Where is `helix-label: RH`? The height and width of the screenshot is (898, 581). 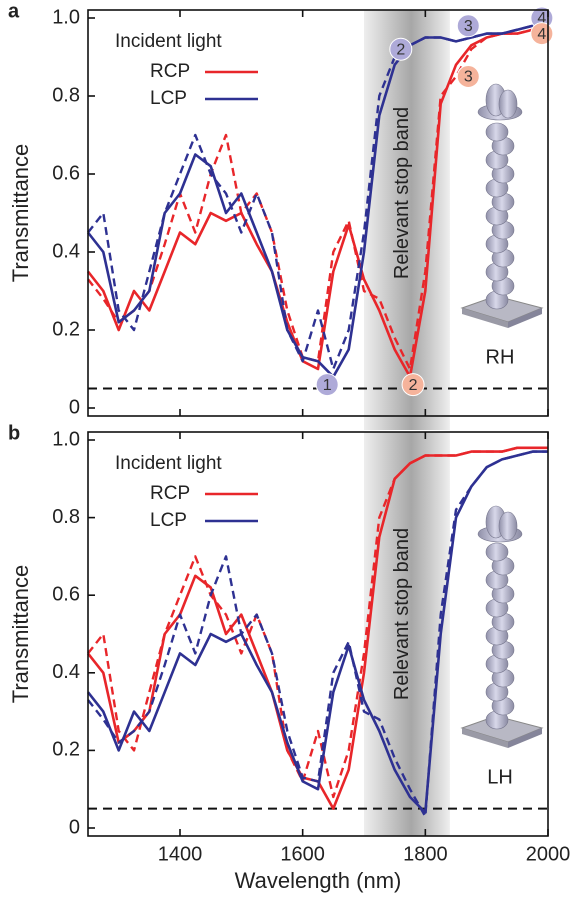
helix-label: RH is located at coordinates (500, 357).